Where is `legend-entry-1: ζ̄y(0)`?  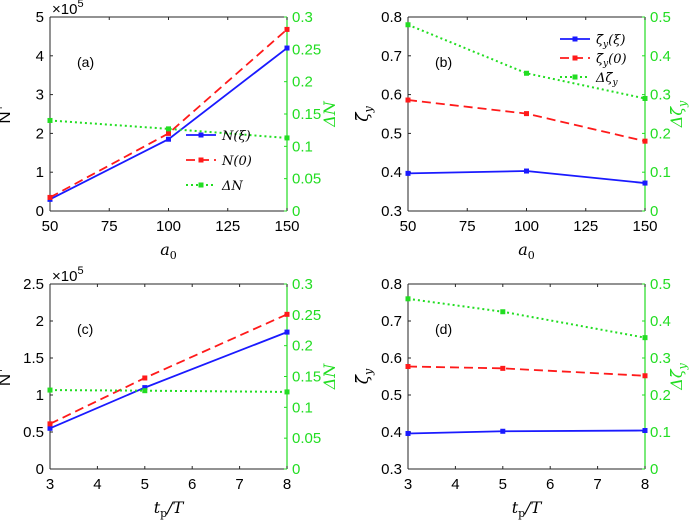
legend-entry-1: ζ̄y(0) is located at coordinates (611, 60).